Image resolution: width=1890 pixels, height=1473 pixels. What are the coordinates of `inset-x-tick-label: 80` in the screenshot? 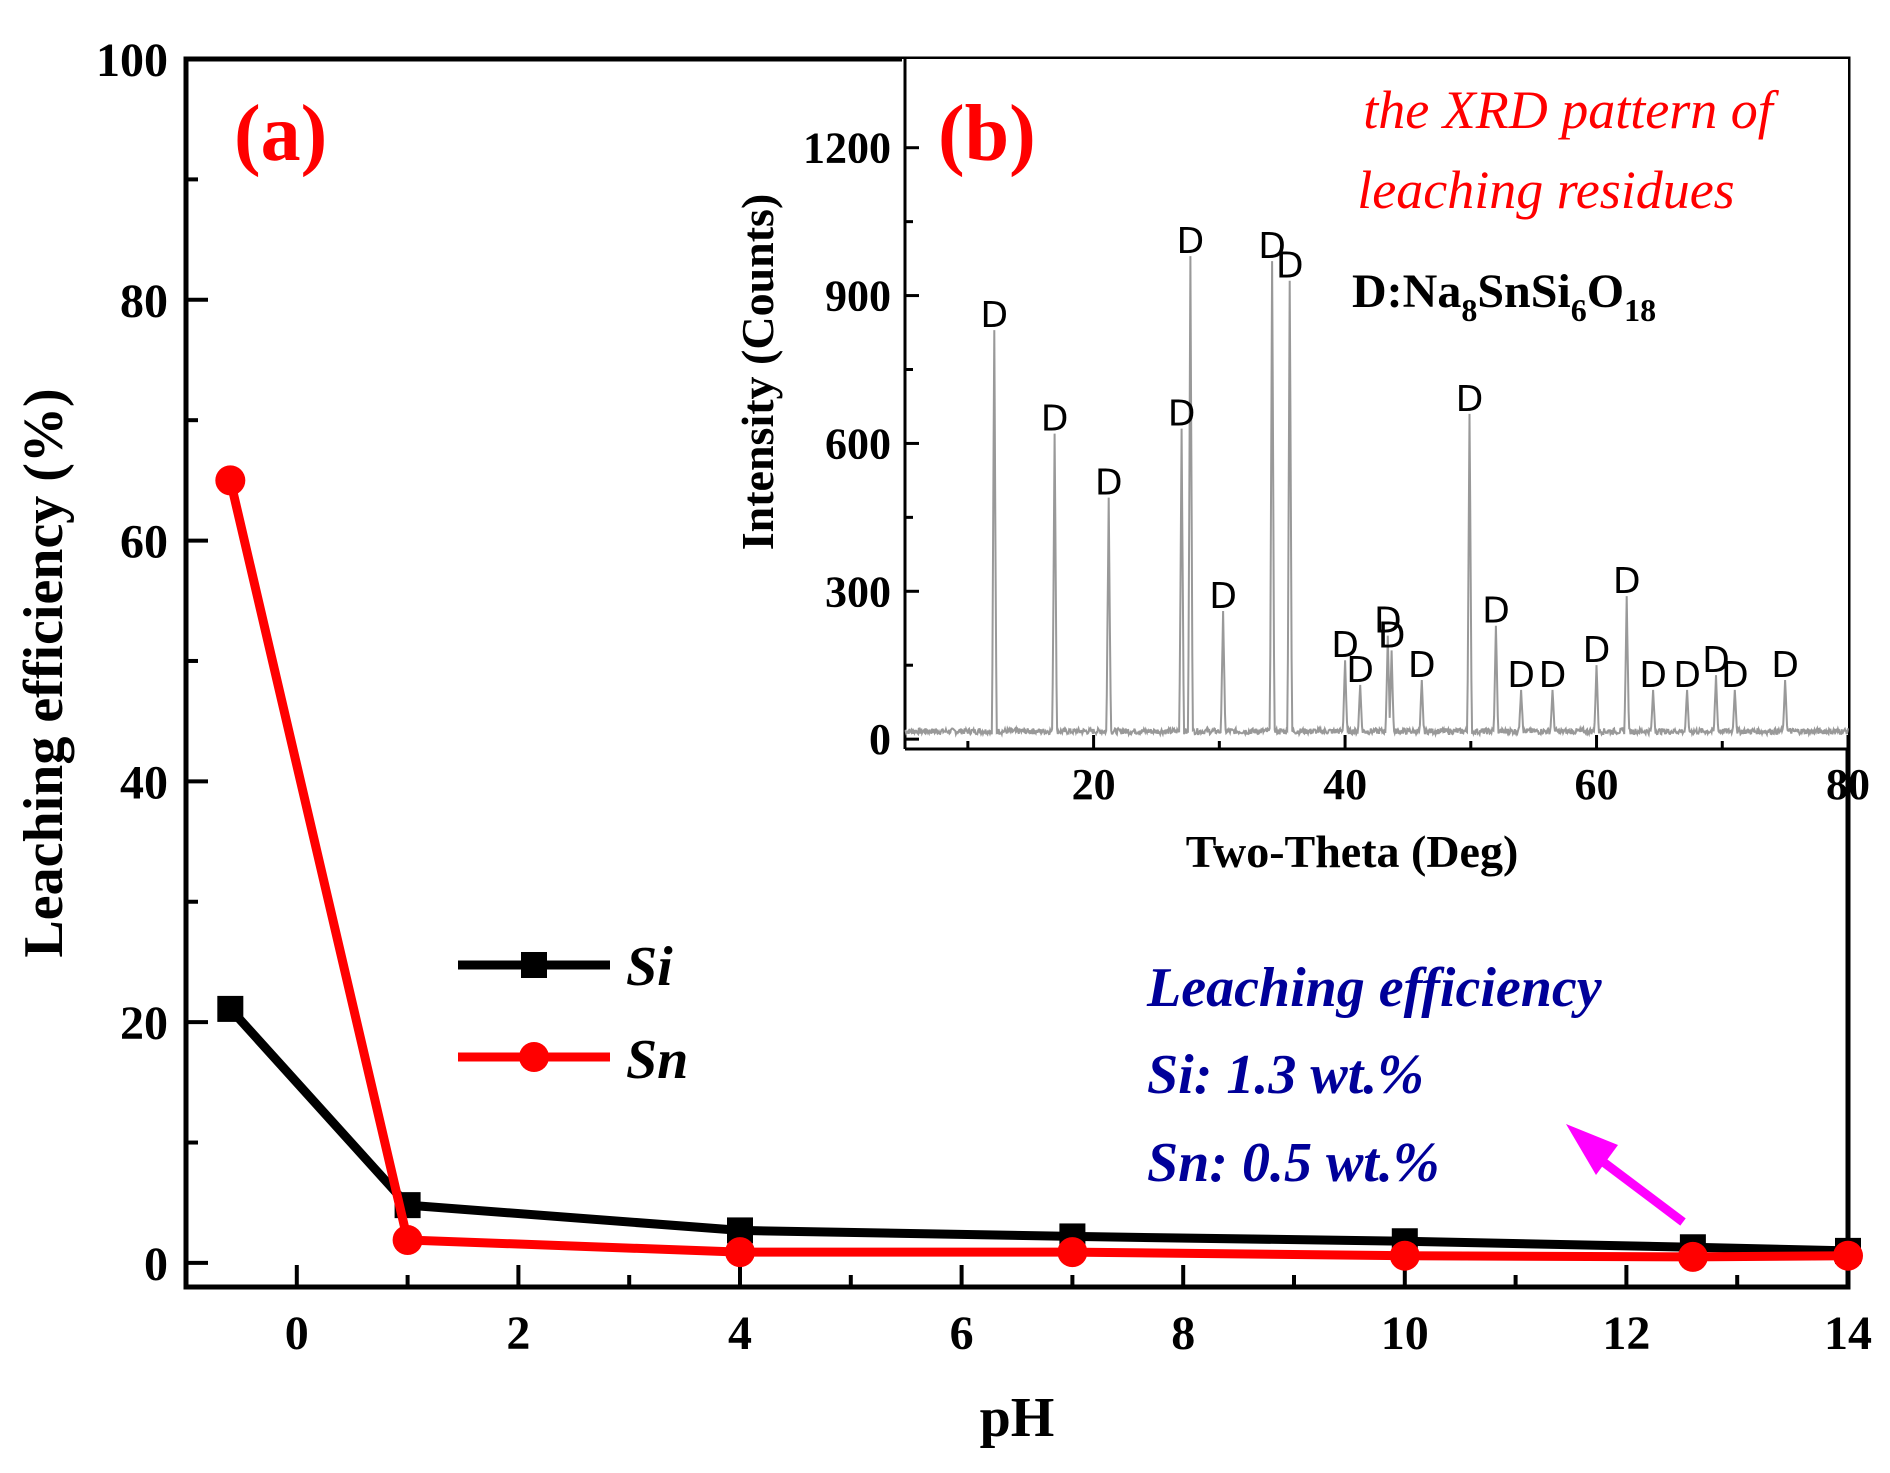 It's located at (1848, 784).